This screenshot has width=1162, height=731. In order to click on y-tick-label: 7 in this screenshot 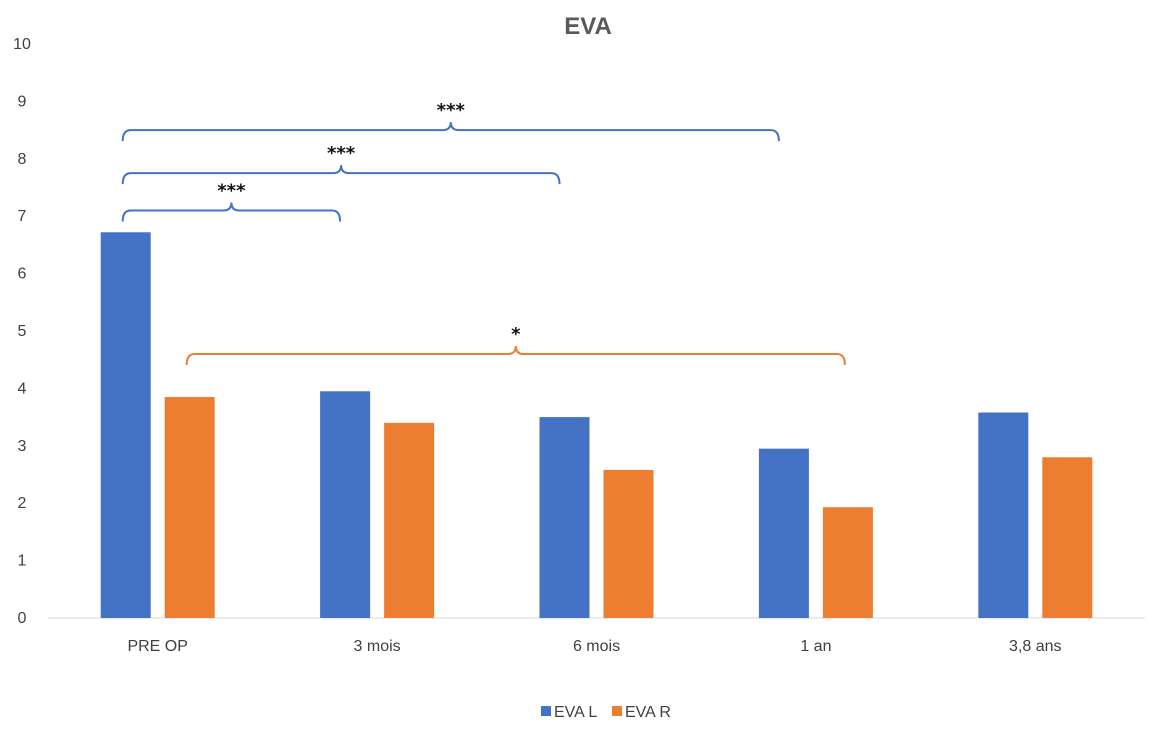, I will do `click(22, 216)`.